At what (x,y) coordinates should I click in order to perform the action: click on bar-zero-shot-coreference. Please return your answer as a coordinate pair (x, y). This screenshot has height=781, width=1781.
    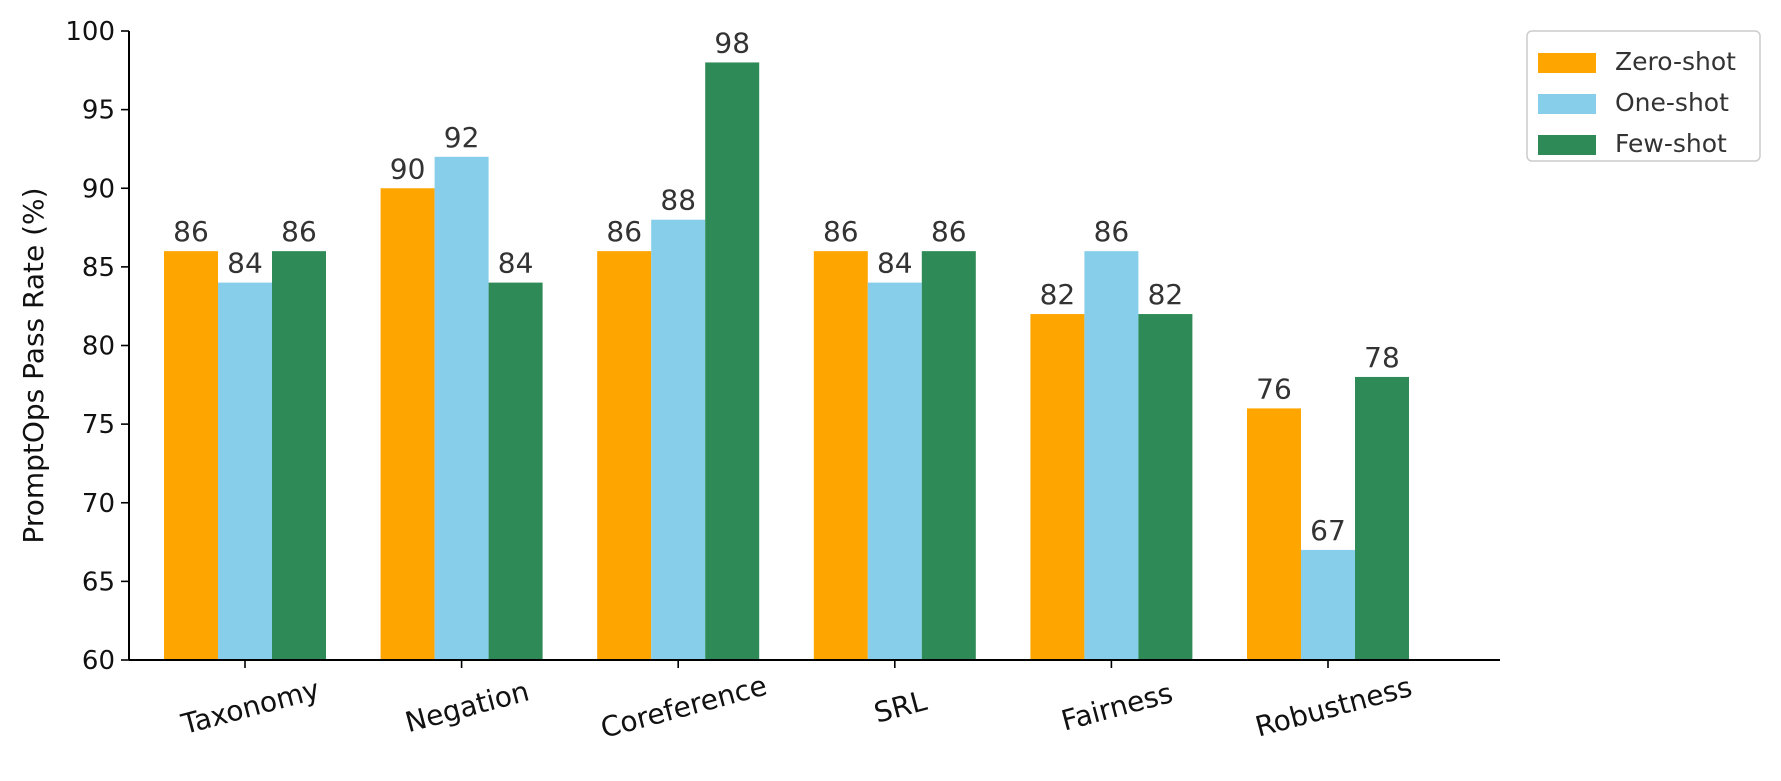
    Looking at the image, I should click on (624, 455).